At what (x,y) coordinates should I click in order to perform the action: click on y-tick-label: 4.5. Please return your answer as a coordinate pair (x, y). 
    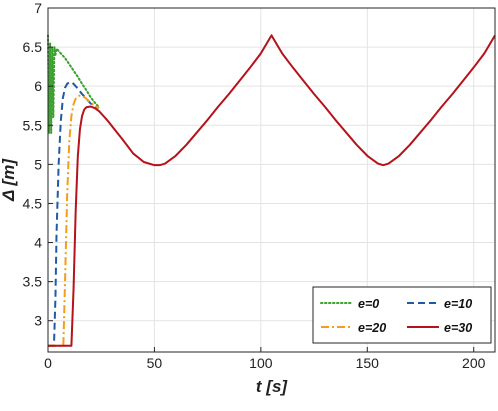
    Looking at the image, I should click on (33, 203).